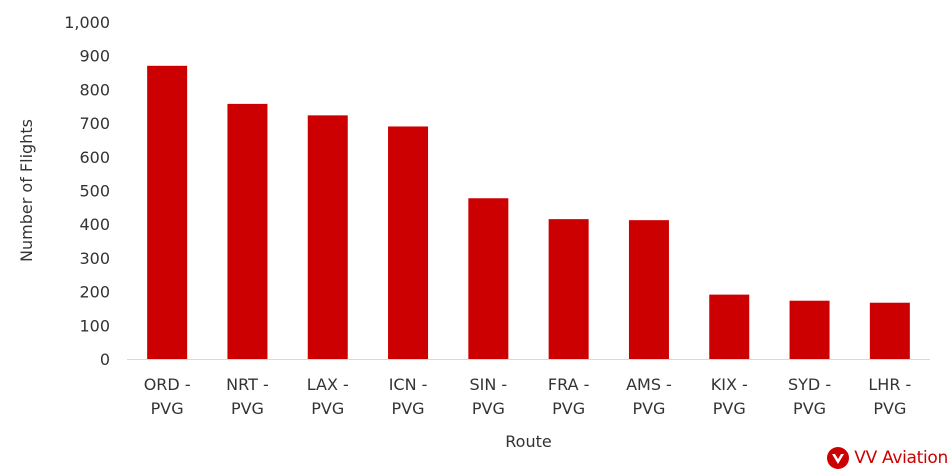 The image size is (952, 472). What do you see at coordinates (87, 22) in the screenshot?
I see `y-tick-label: 1,000` at bounding box center [87, 22].